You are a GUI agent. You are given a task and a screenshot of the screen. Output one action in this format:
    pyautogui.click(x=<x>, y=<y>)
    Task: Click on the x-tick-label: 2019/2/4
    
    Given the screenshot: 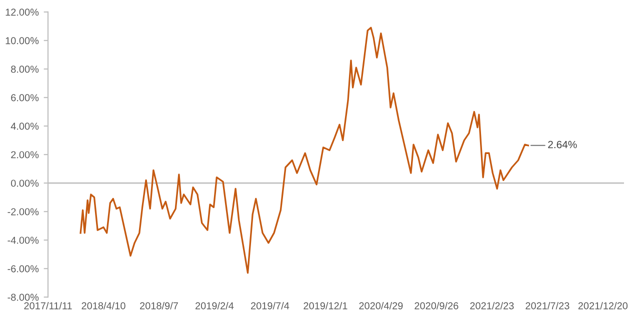 What is the action you would take?
    pyautogui.click(x=215, y=306)
    